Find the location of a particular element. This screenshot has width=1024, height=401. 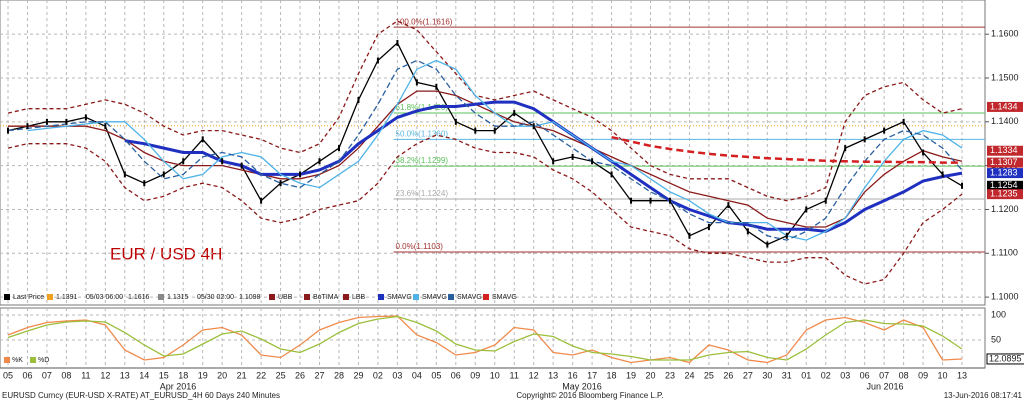

y-tick-label: 1.1200 is located at coordinates (1005, 209).